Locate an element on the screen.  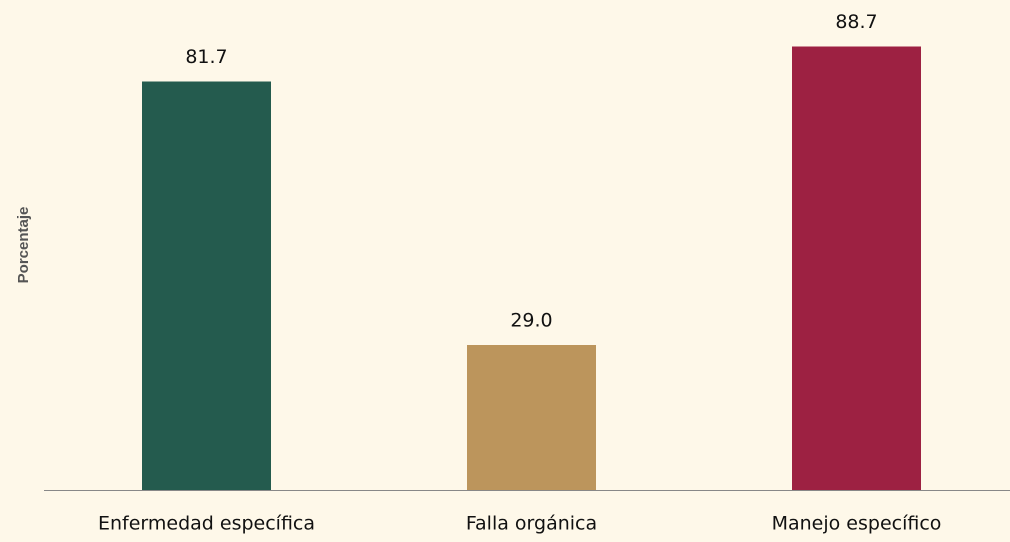
value-label: 29.0 is located at coordinates (531, 321).